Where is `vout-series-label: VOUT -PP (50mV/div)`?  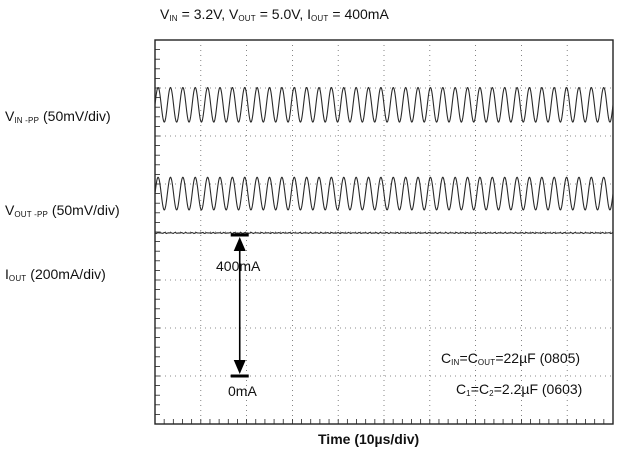
vout-series-label: VOUT -PP (50mV/div) is located at coordinates (62, 210).